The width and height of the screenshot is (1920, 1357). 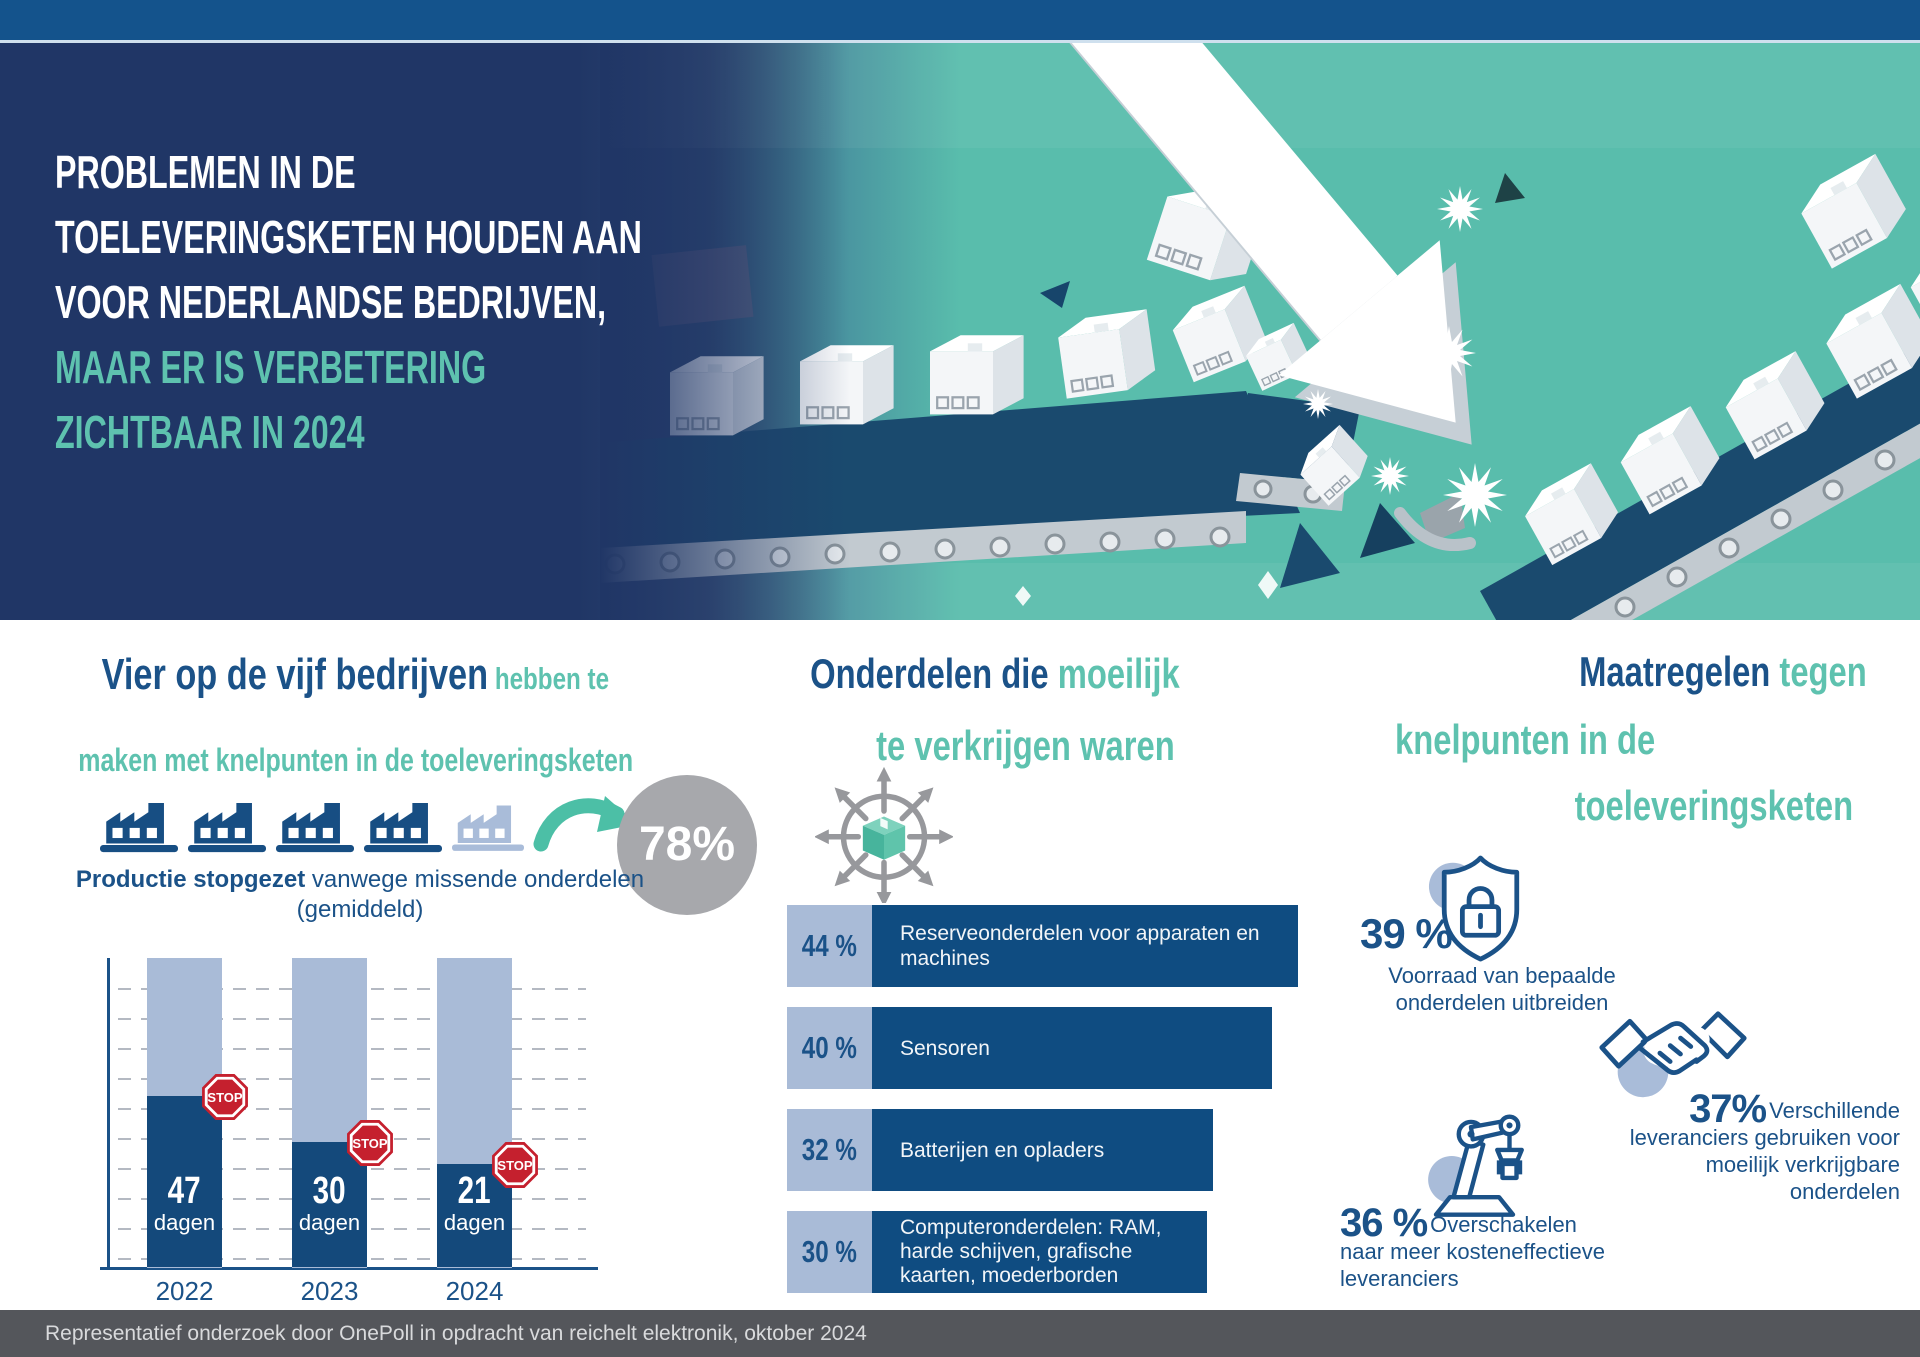 I want to click on bar-year-label: 2022, so click(x=184, y=1291).